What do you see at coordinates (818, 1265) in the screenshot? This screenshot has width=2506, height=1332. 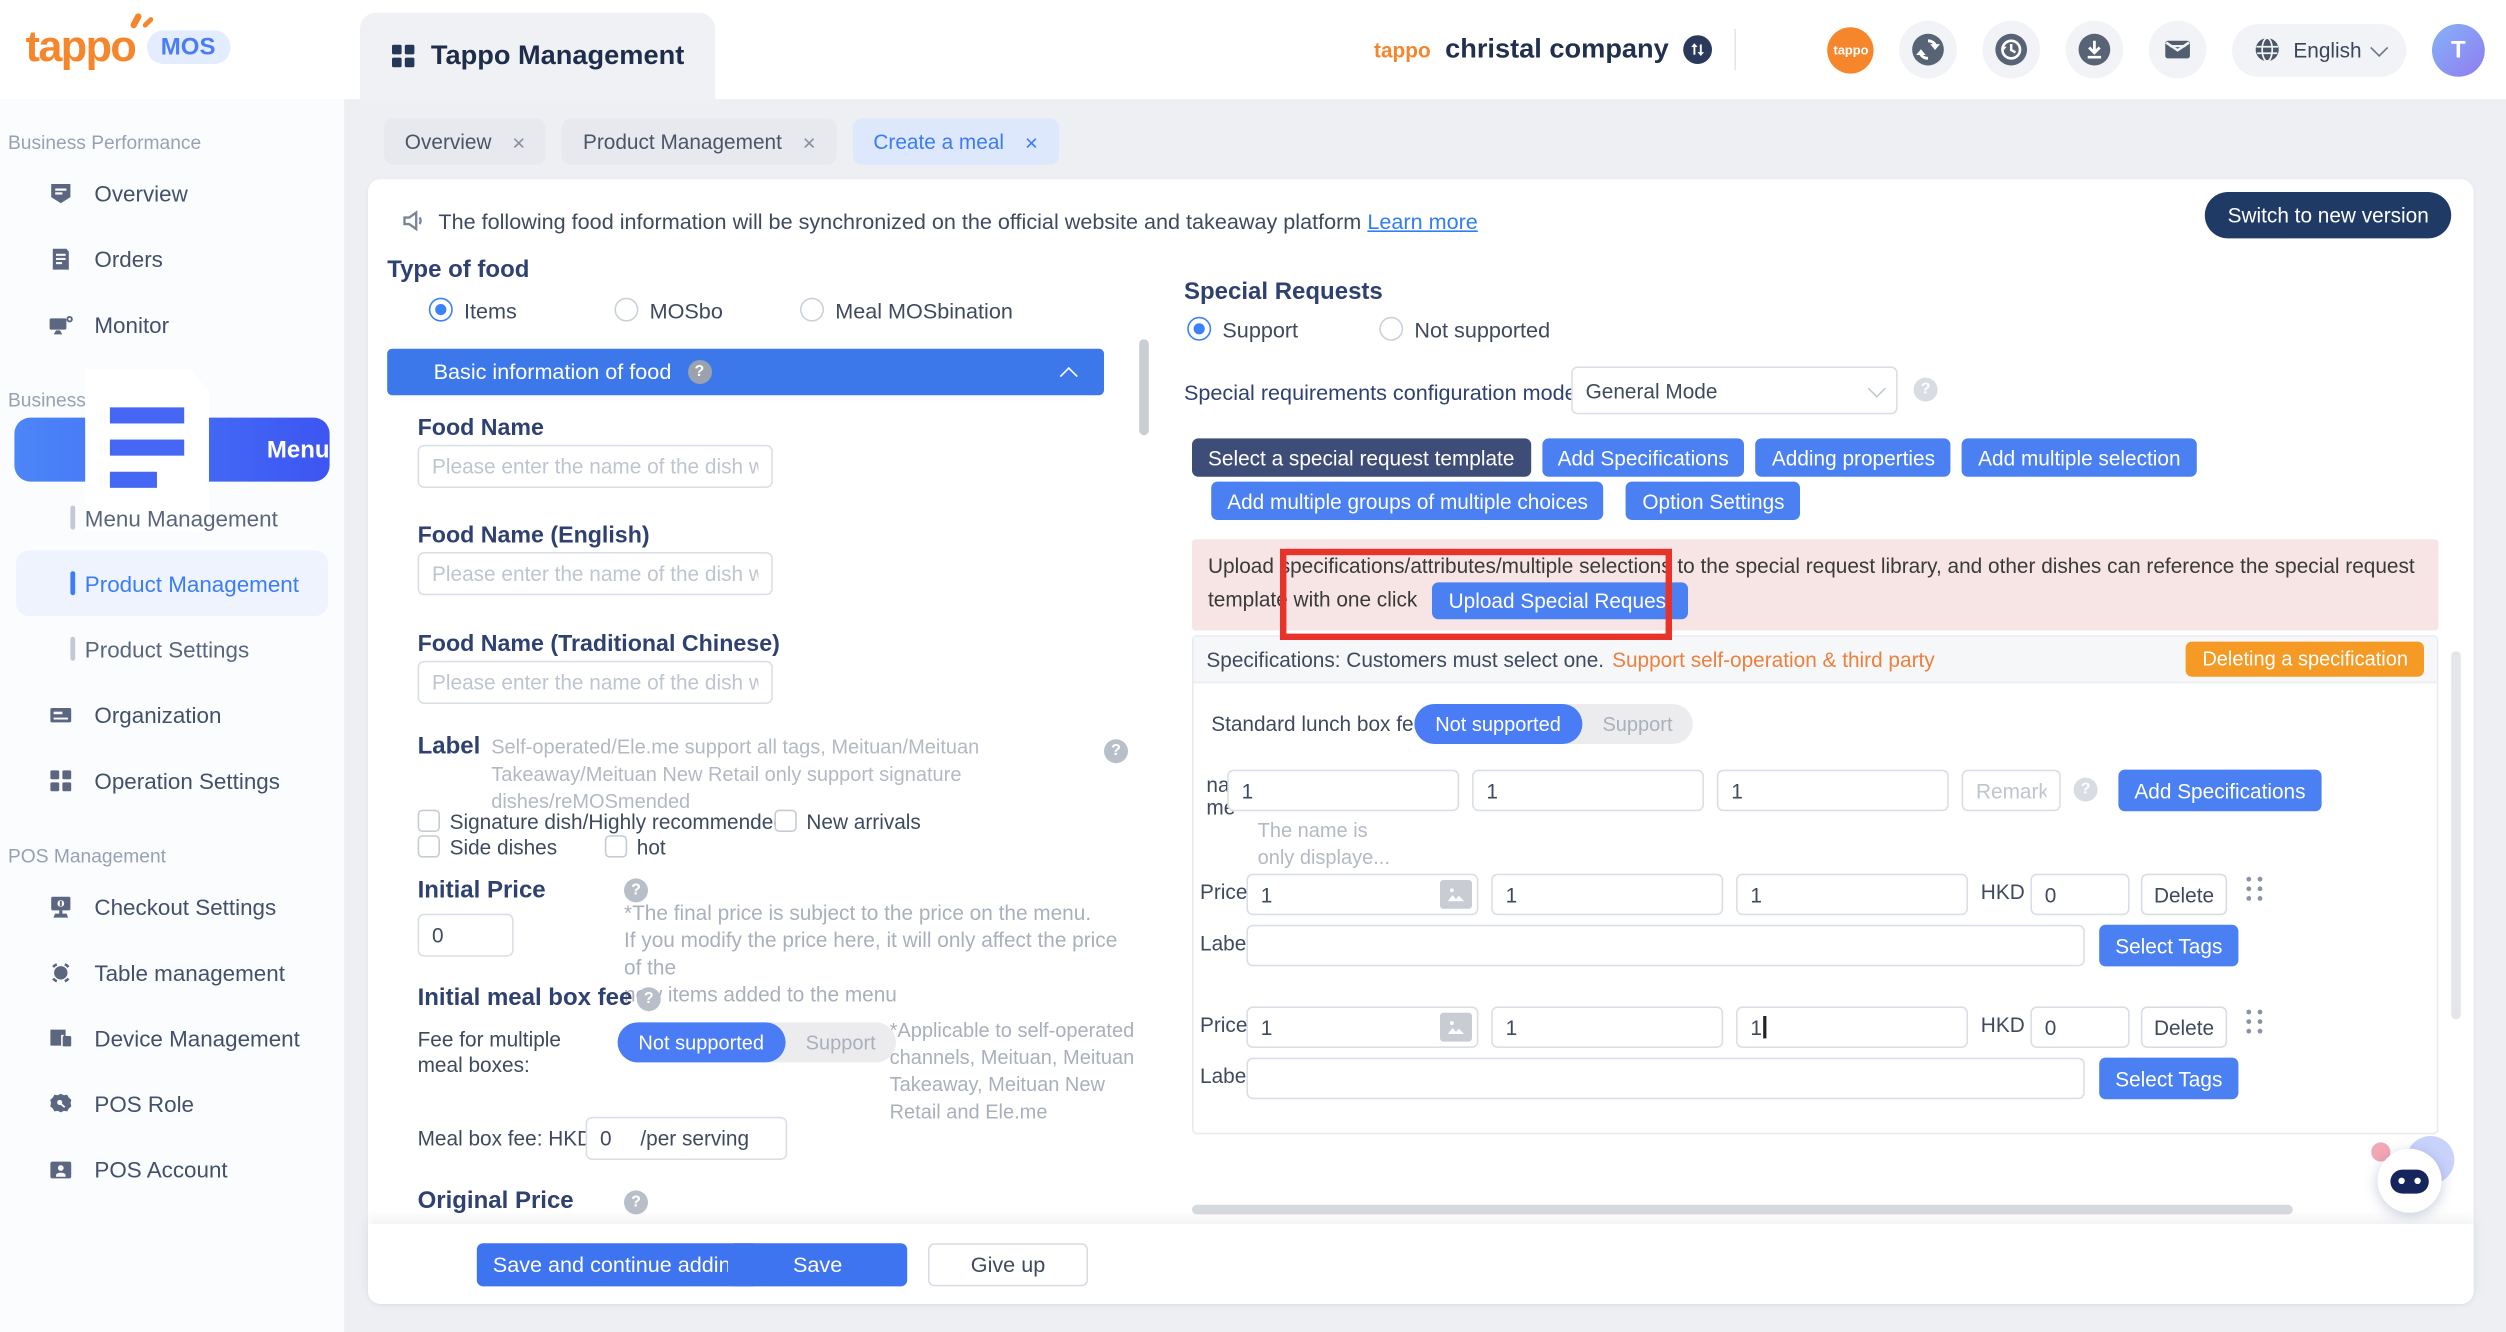 I see `save-button: Save` at bounding box center [818, 1265].